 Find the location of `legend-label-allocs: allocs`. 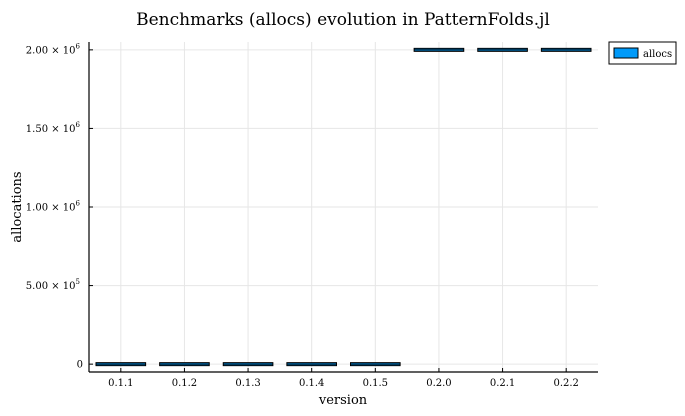

legend-label-allocs: allocs is located at coordinates (657, 54).